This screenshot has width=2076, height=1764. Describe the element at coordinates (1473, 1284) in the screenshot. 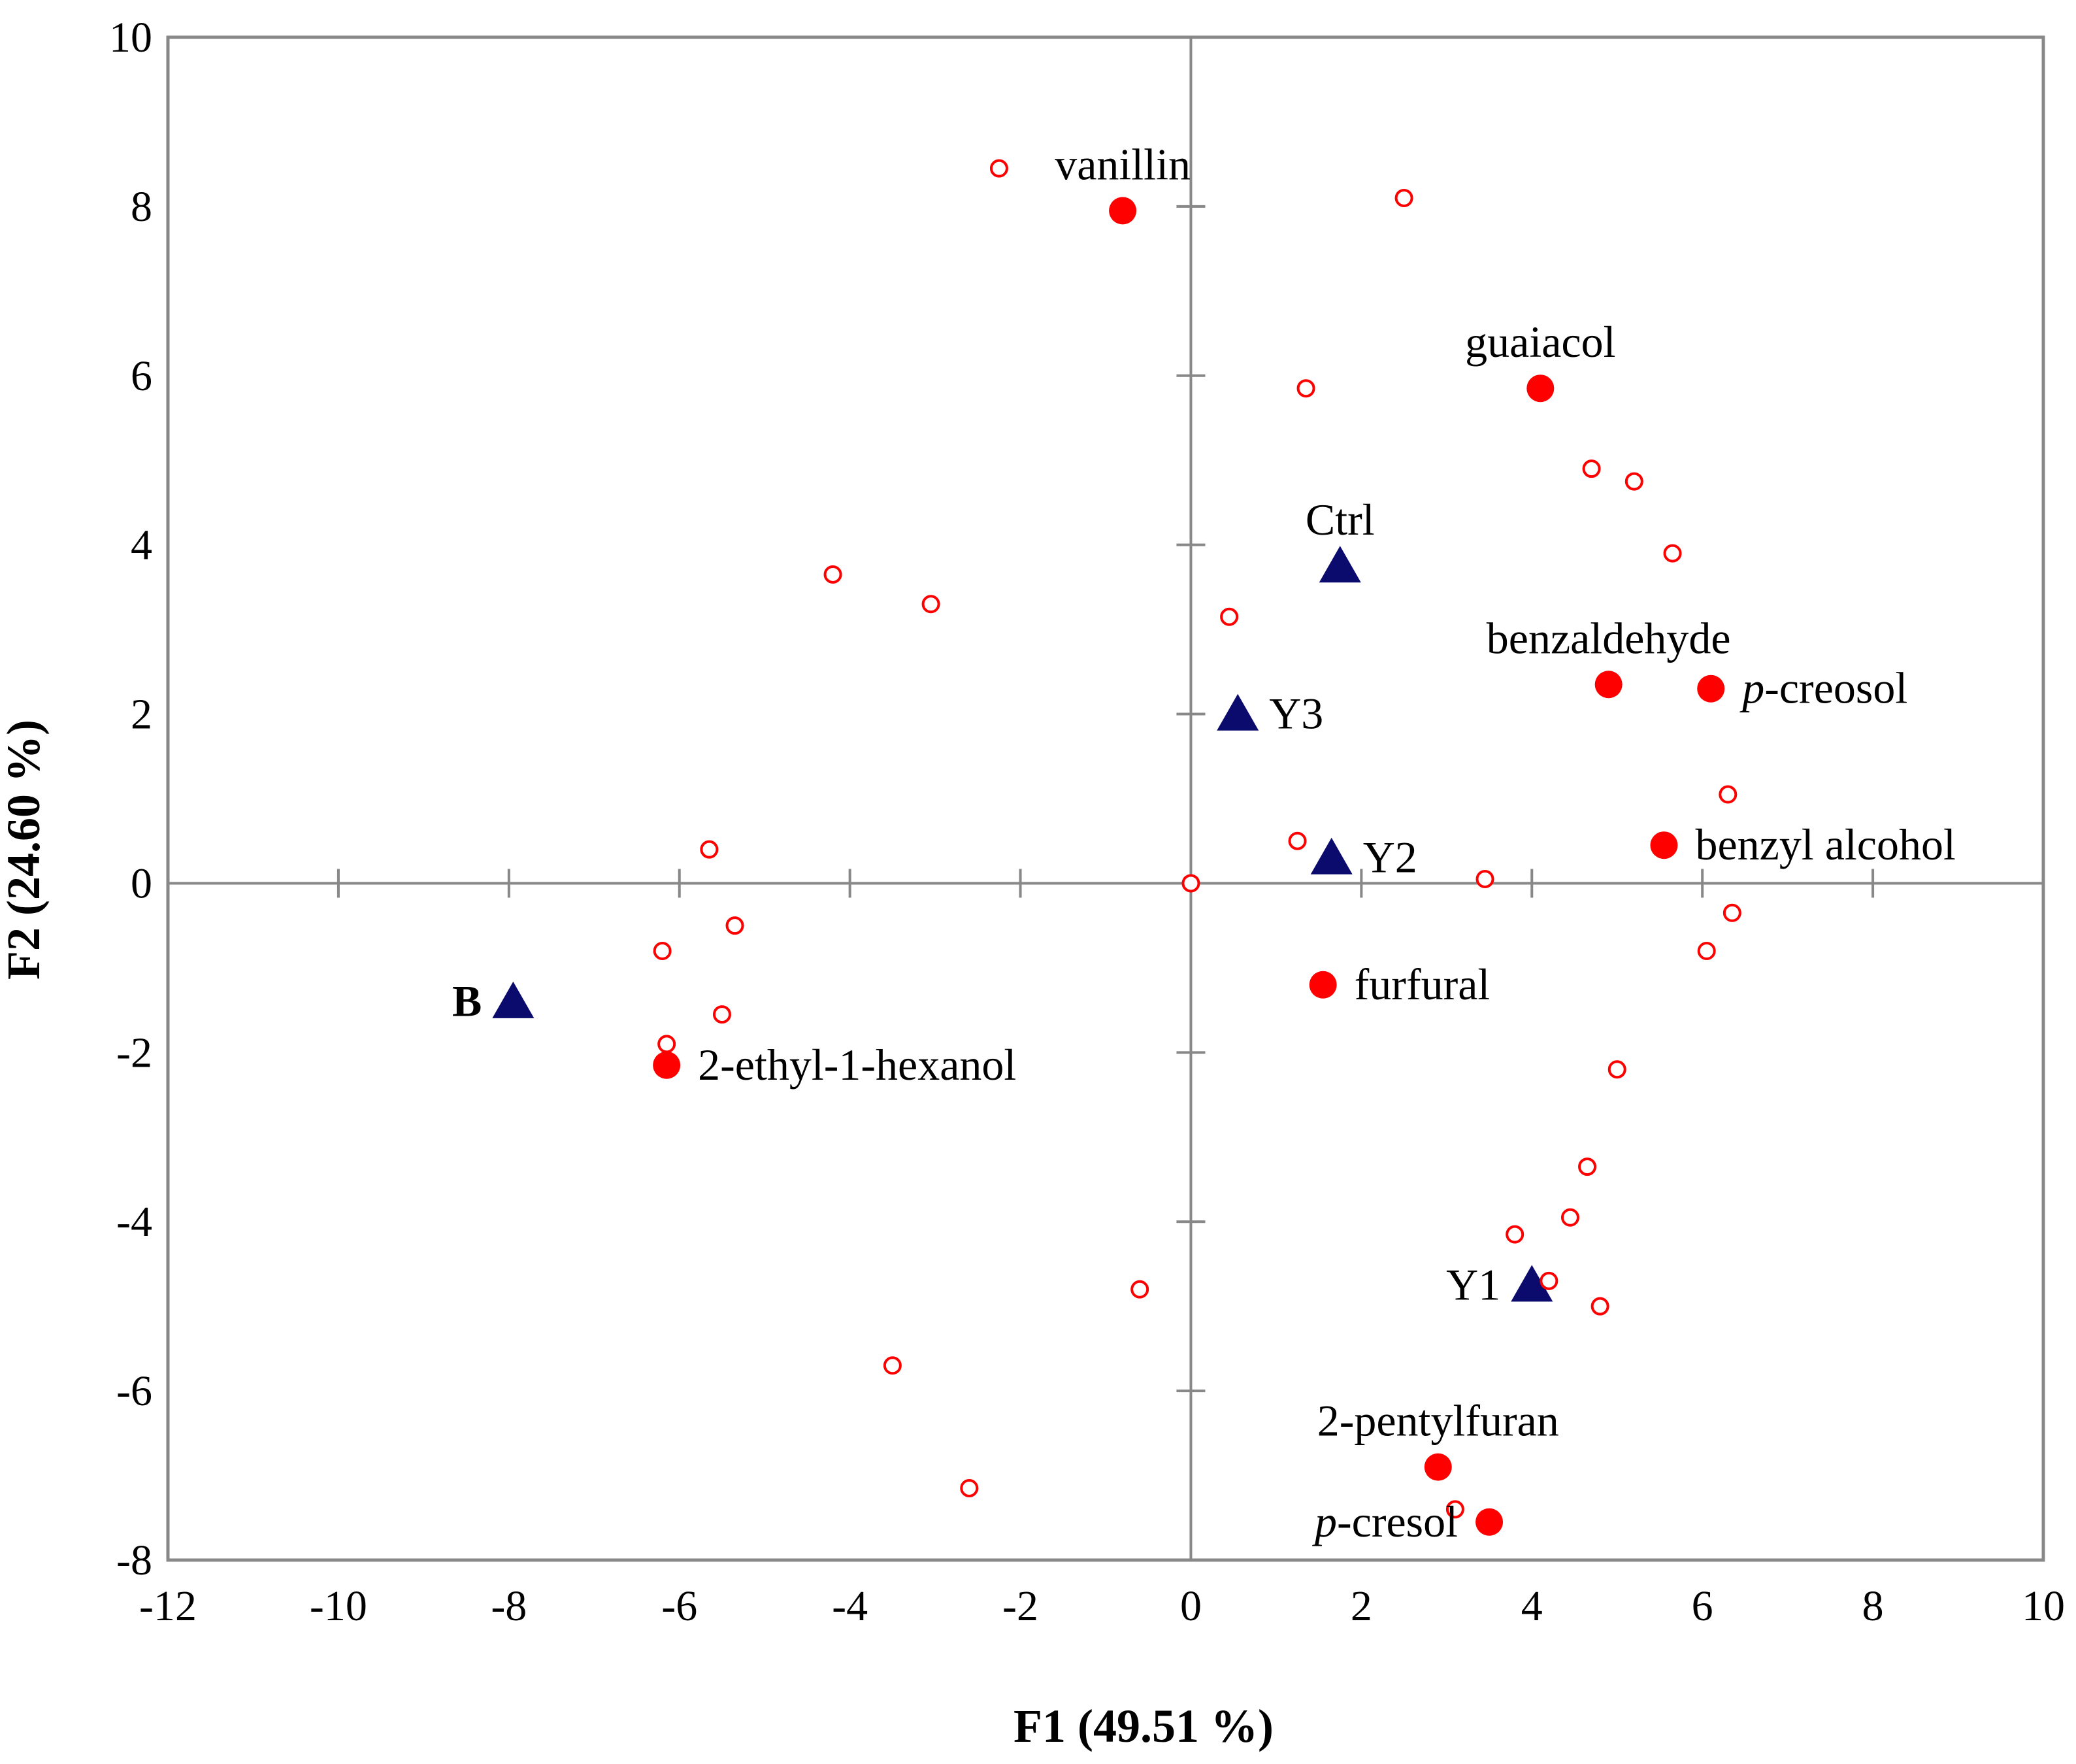

I see `point-label: Y1` at that location.